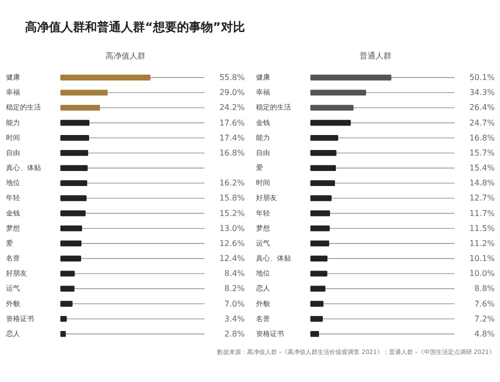 This screenshot has height=382, width=500. I want to click on data-label: 34.3%, so click(482, 93).